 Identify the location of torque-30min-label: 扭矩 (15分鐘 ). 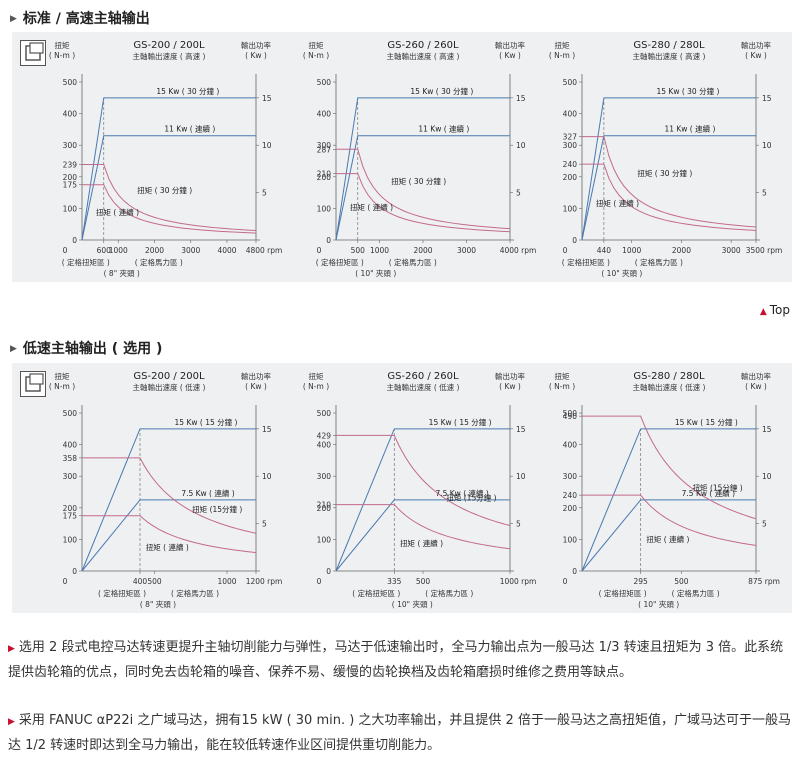
(718, 487).